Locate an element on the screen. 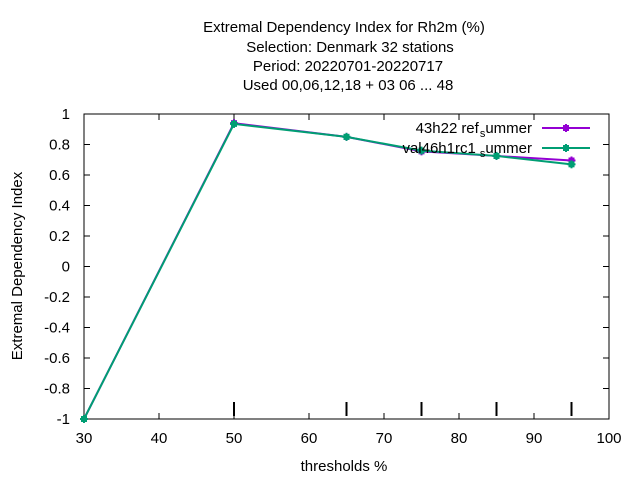 Image resolution: width=640 pixels, height=480 pixels. y-tick-label: 0.8 is located at coordinates (59, 145).